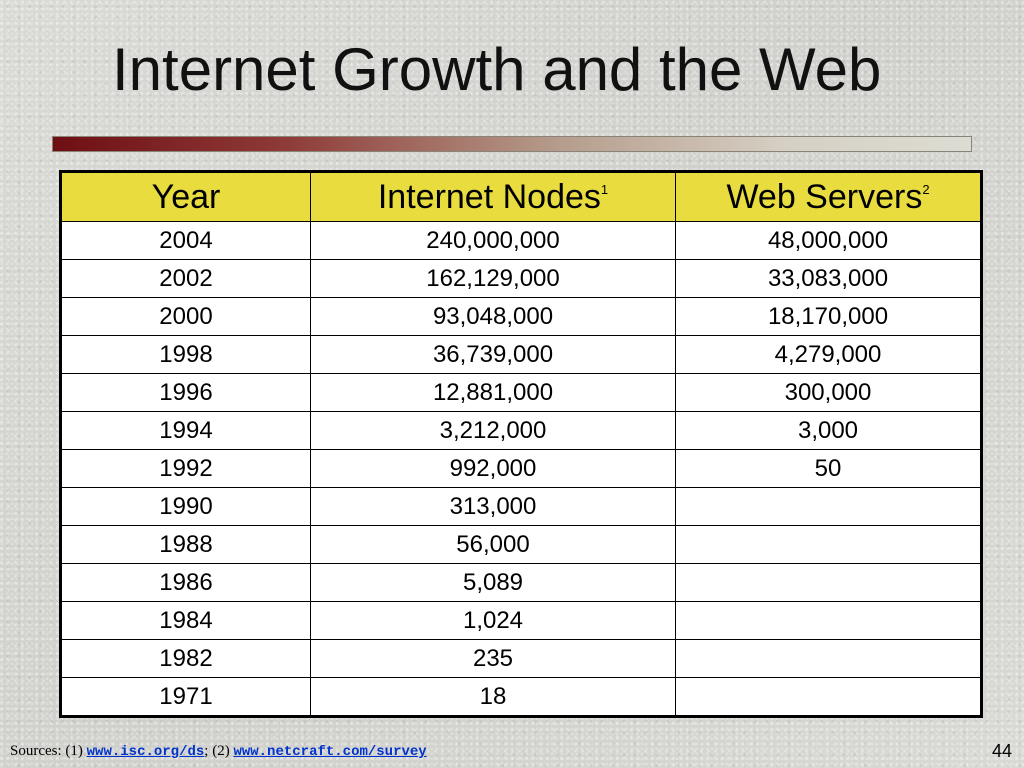 The height and width of the screenshot is (768, 1024). I want to click on table-row: 1994 3,212,000 3,000, so click(521, 430).